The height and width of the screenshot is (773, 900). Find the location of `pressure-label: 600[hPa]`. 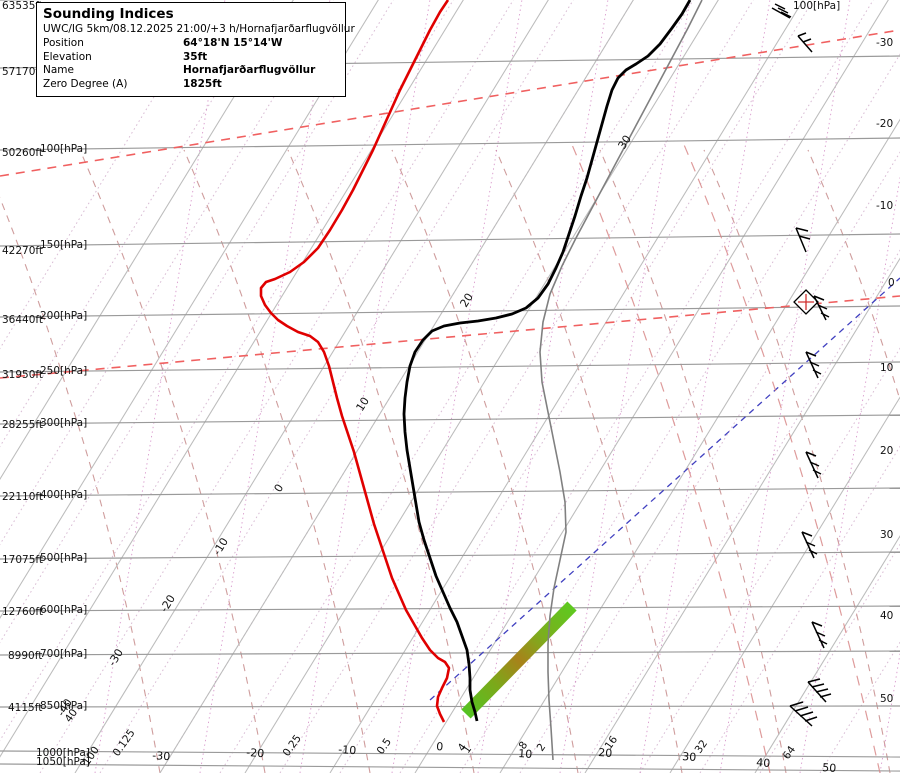

pressure-label: 600[hPa] is located at coordinates (64, 610).